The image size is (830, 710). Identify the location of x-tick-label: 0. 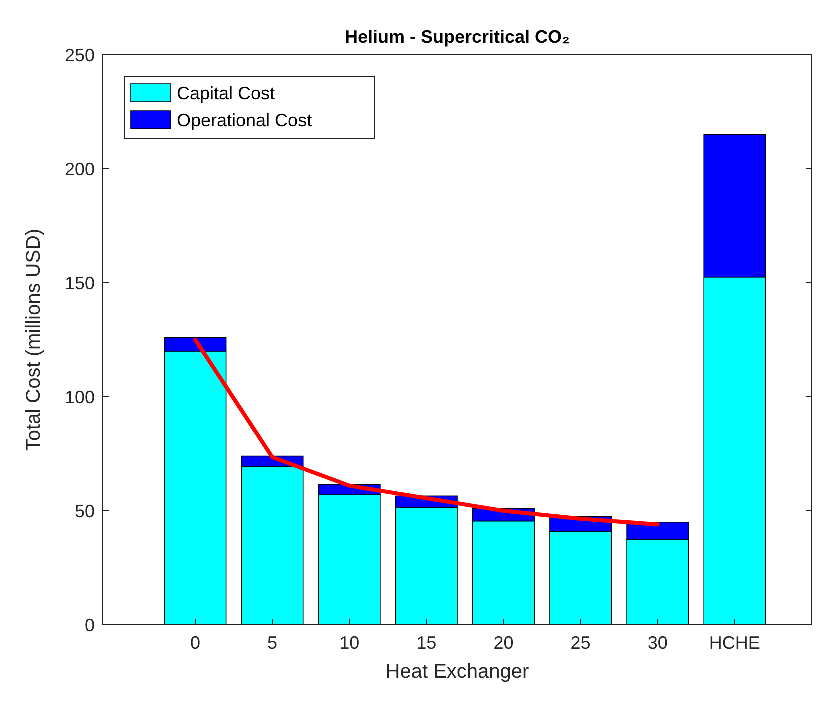
(195, 643).